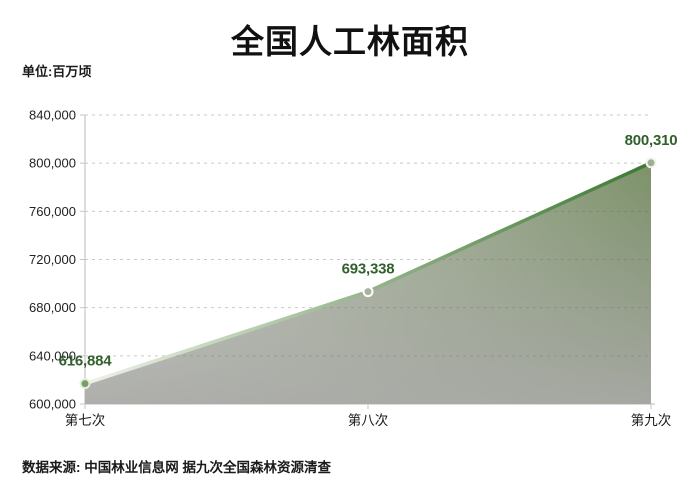 The height and width of the screenshot is (500, 700). What do you see at coordinates (52, 115) in the screenshot?
I see `y-tick-label: 840,000` at bounding box center [52, 115].